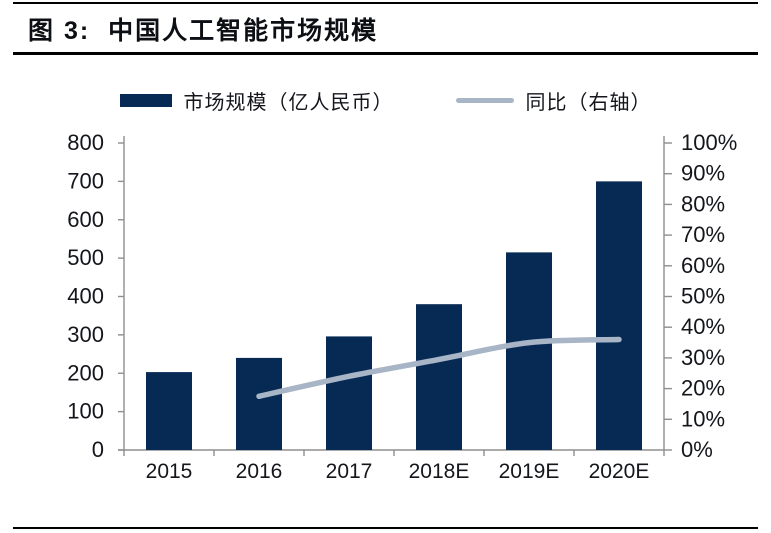 This screenshot has width=771, height=533. Describe the element at coordinates (697, 449) in the screenshot. I see `right-axis-tick-label: 0%` at that location.